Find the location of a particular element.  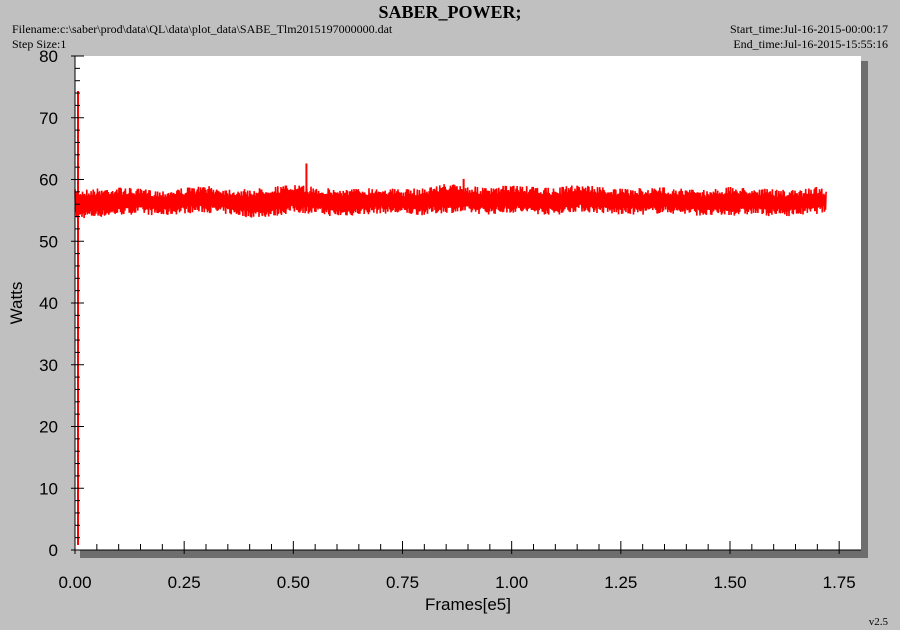

x-tick-label: 1.50 is located at coordinates (729, 582).